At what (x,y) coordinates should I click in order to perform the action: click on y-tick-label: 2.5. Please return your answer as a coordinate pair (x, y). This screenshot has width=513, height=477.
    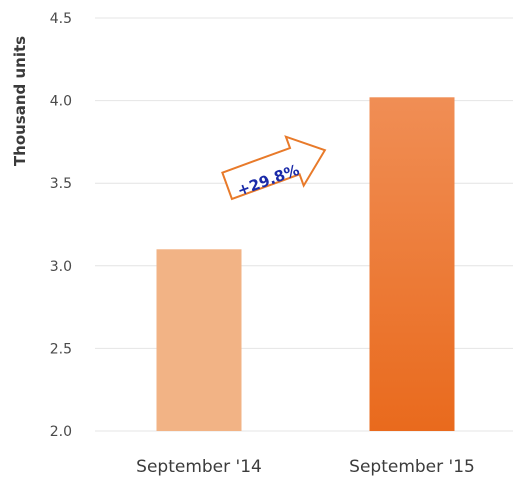
    Looking at the image, I should click on (61, 349).